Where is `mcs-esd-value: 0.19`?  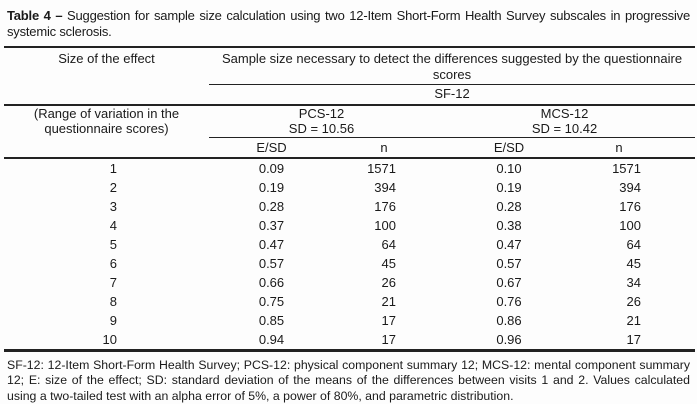 mcs-esd-value: 0.19 is located at coordinates (509, 187).